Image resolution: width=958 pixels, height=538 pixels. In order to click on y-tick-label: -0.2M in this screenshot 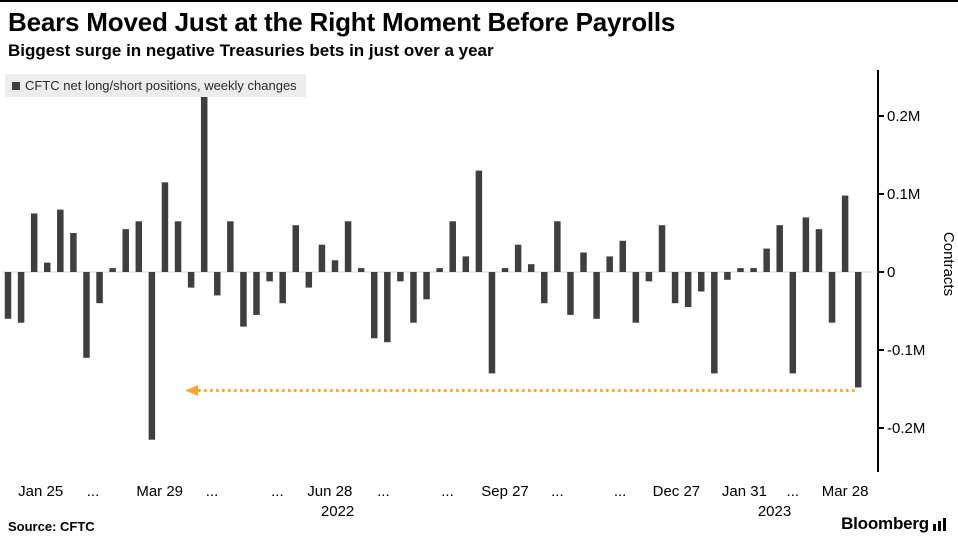, I will do `click(906, 428)`.